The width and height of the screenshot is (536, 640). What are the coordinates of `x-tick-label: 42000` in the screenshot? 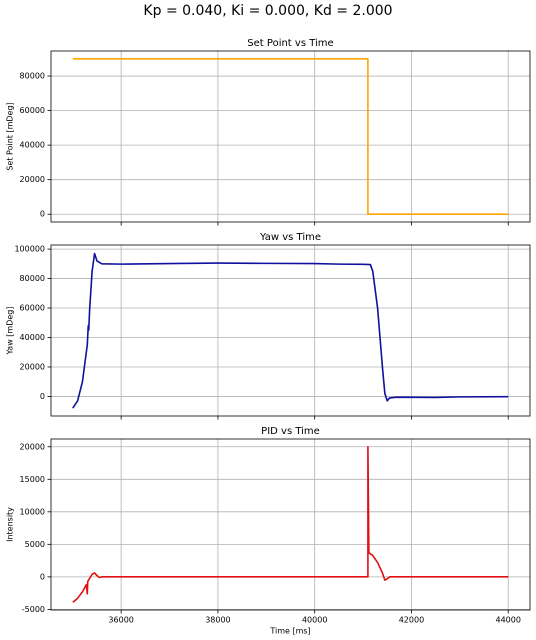 It's located at (411, 620).